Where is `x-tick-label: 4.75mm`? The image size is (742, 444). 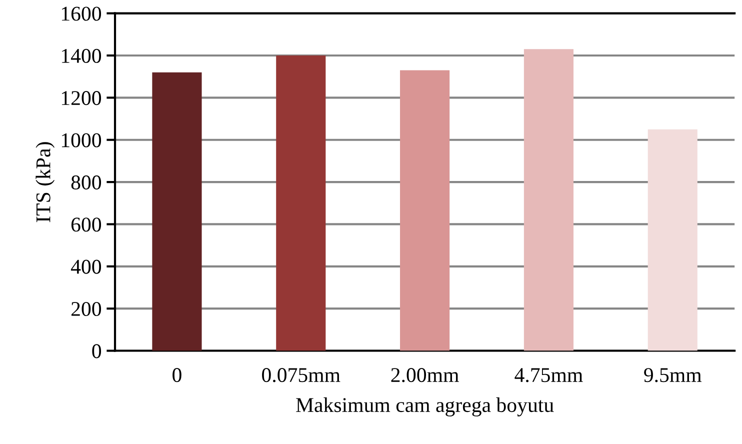 x-tick-label: 4.75mm is located at coordinates (548, 375).